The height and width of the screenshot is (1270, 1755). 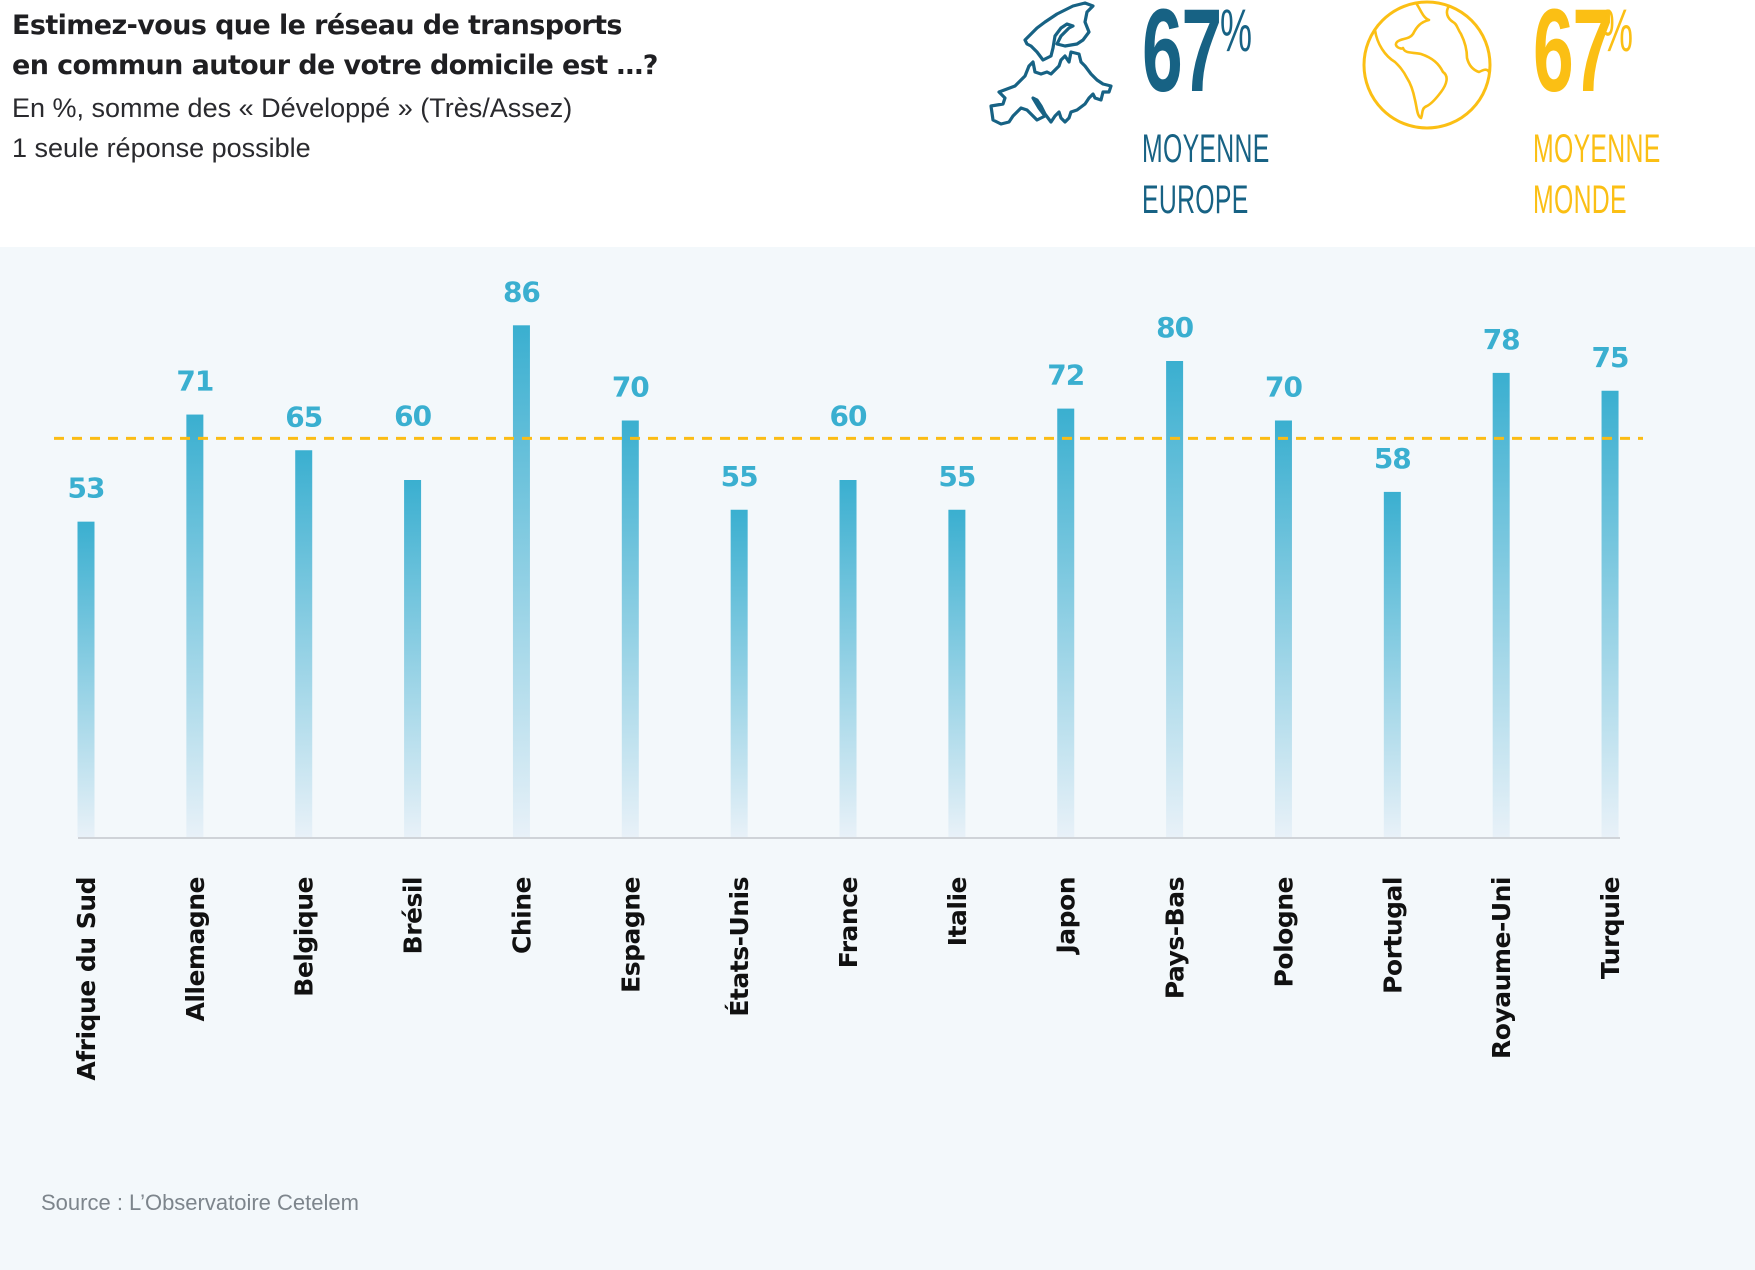 What do you see at coordinates (200, 1202) in the screenshot?
I see `source-note: Source : L’Observatoire Cetelem` at bounding box center [200, 1202].